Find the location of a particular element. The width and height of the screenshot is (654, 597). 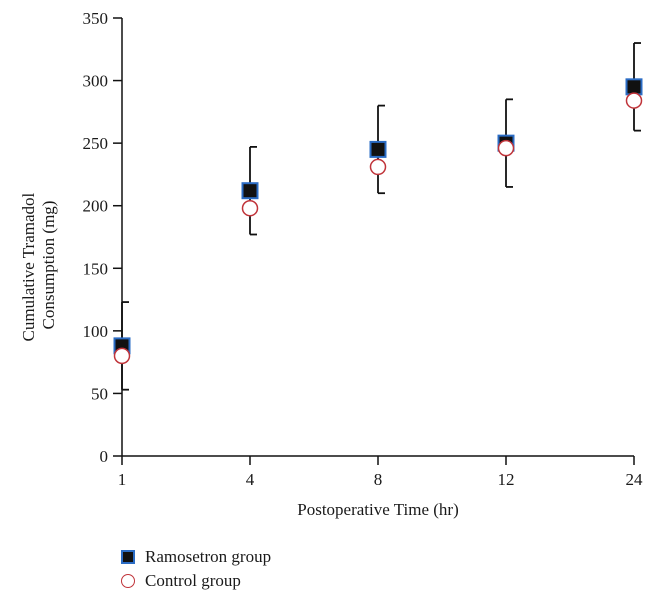

x-axis-label: Postoperative Time (hr) is located at coordinates (378, 509).